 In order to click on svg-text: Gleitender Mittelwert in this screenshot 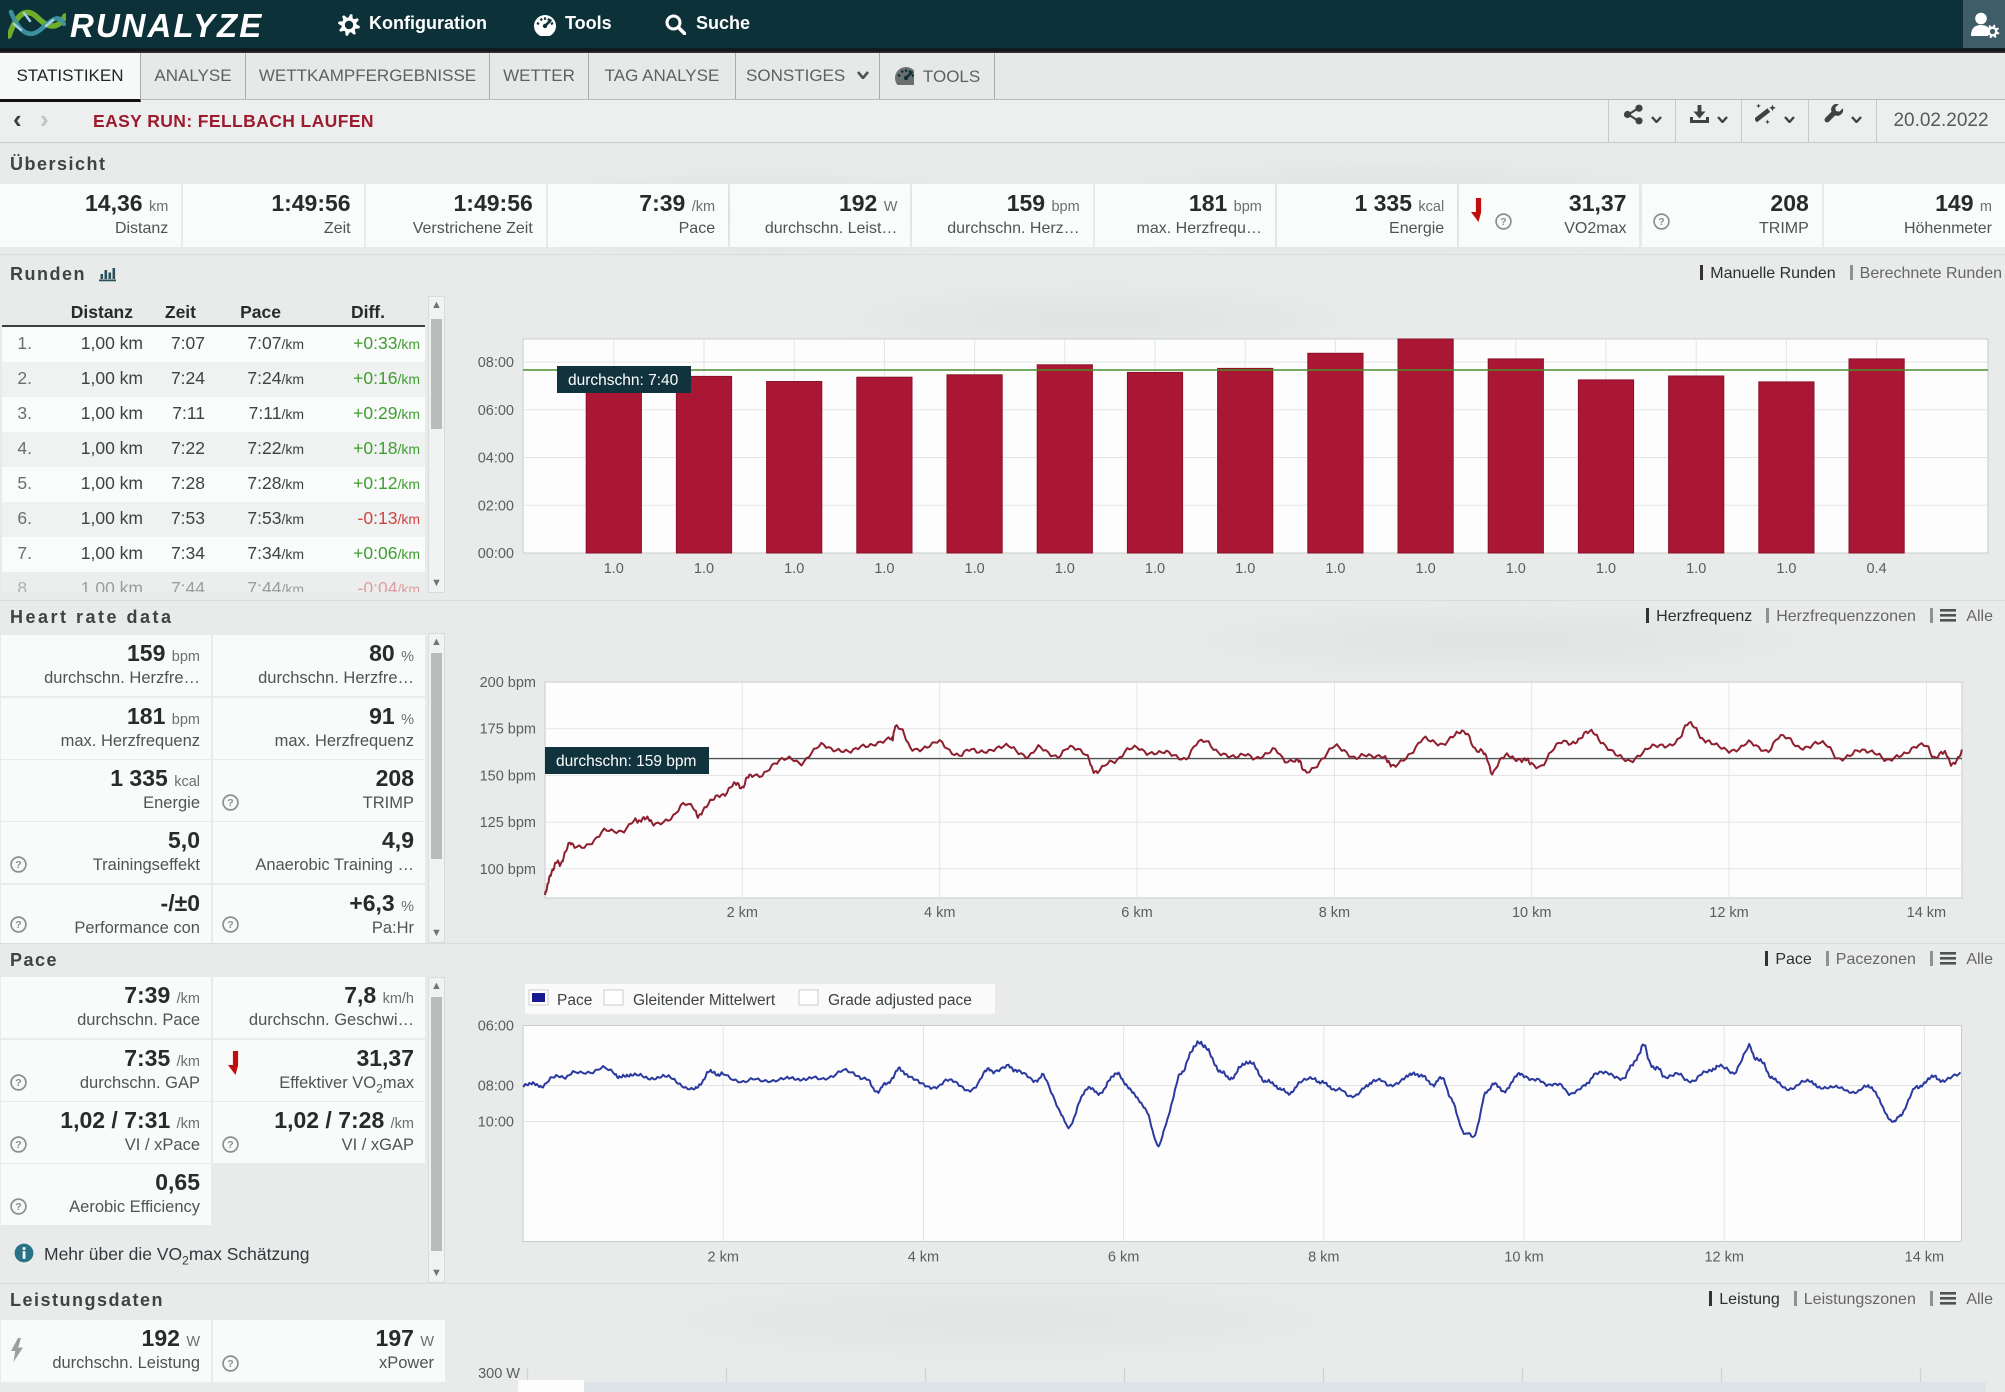, I will do `click(704, 1000)`.